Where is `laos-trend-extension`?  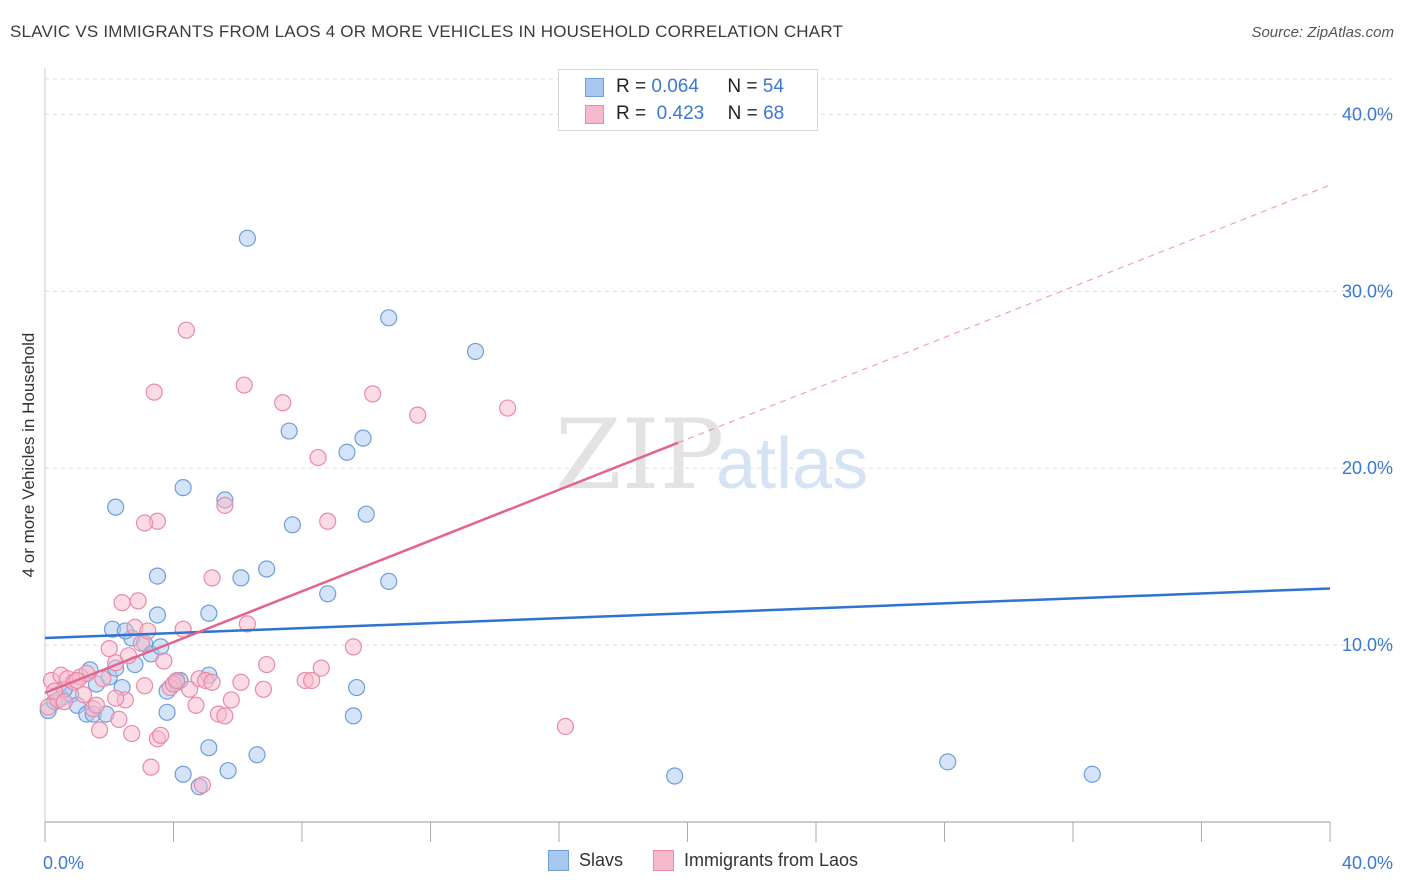 laos-trend-extension is located at coordinates (1004, 314).